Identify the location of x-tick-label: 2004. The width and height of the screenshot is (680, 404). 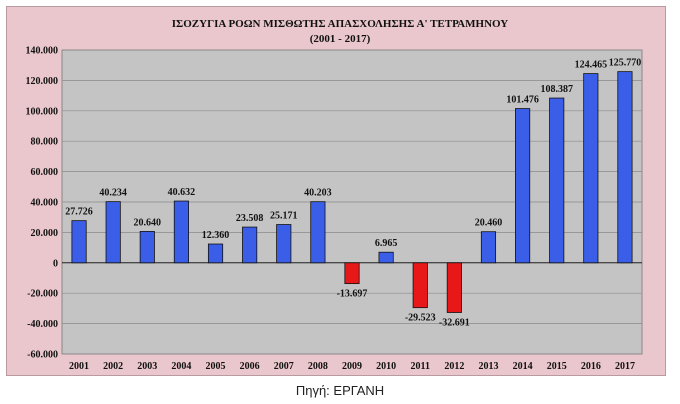
(181, 366).